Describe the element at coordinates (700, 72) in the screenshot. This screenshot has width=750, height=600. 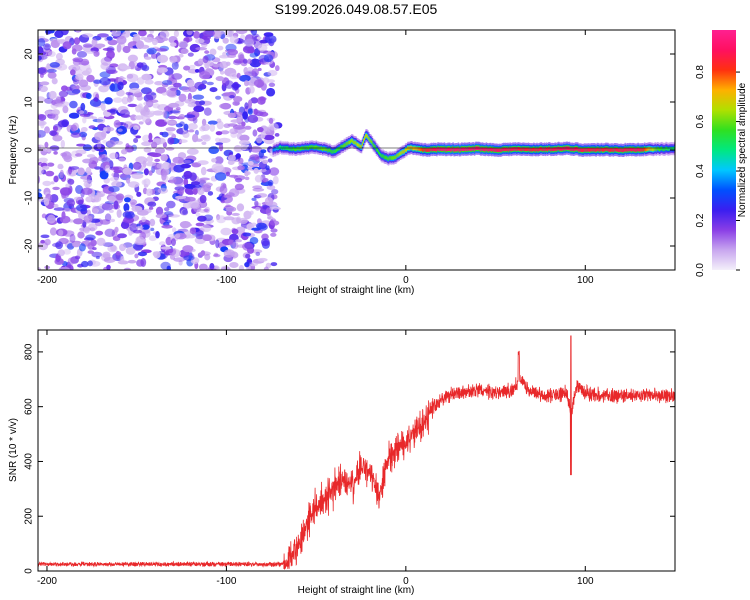
I see `colorbar-tick-label: 0.8` at that location.